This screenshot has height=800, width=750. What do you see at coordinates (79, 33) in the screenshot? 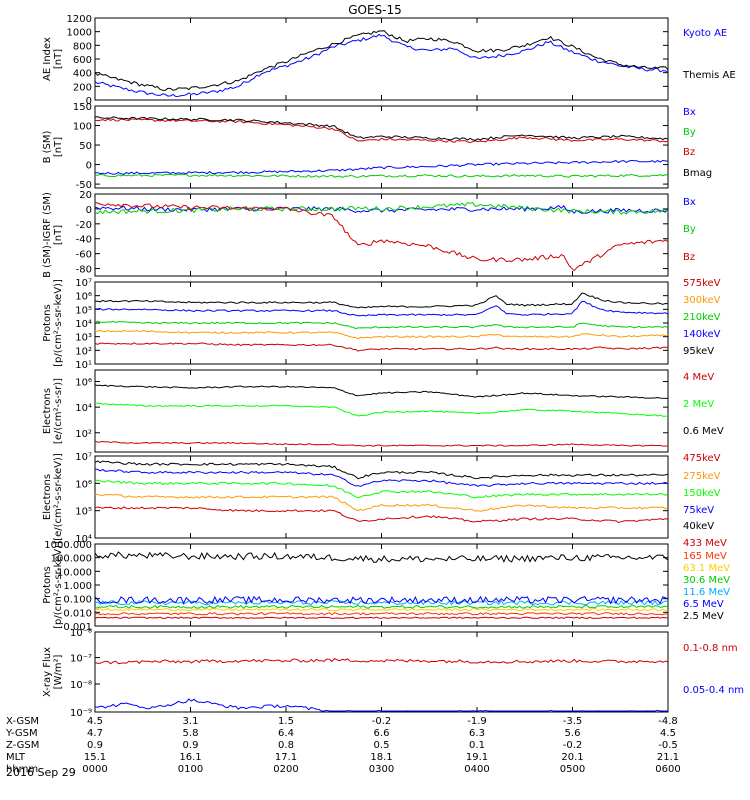
I see `y-tick-label: 1000` at bounding box center [79, 33].